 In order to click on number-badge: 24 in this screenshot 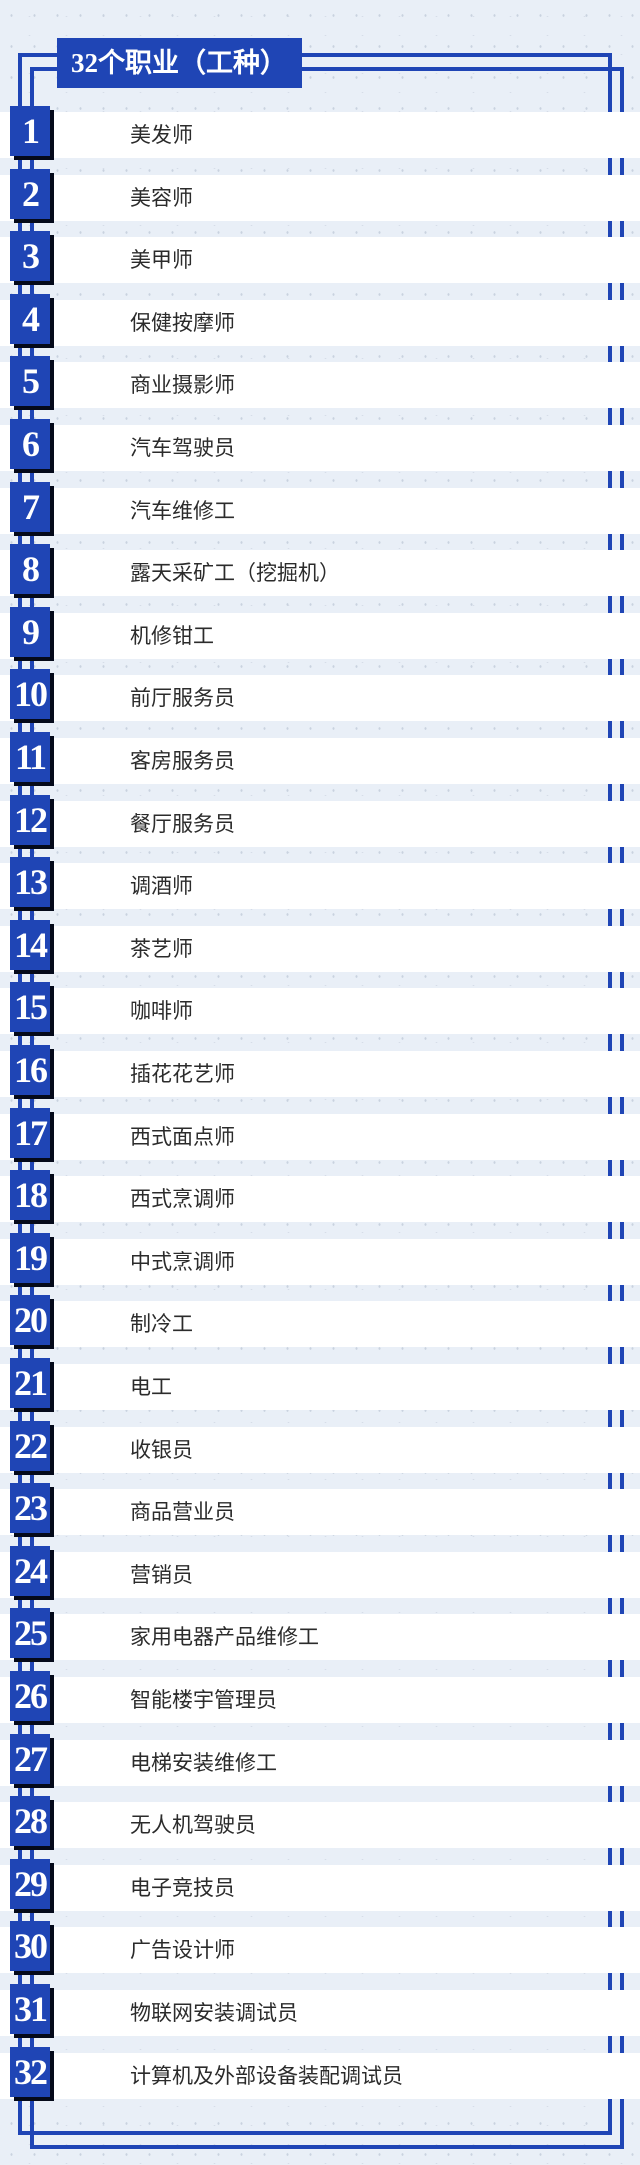, I will do `click(30, 1570)`.